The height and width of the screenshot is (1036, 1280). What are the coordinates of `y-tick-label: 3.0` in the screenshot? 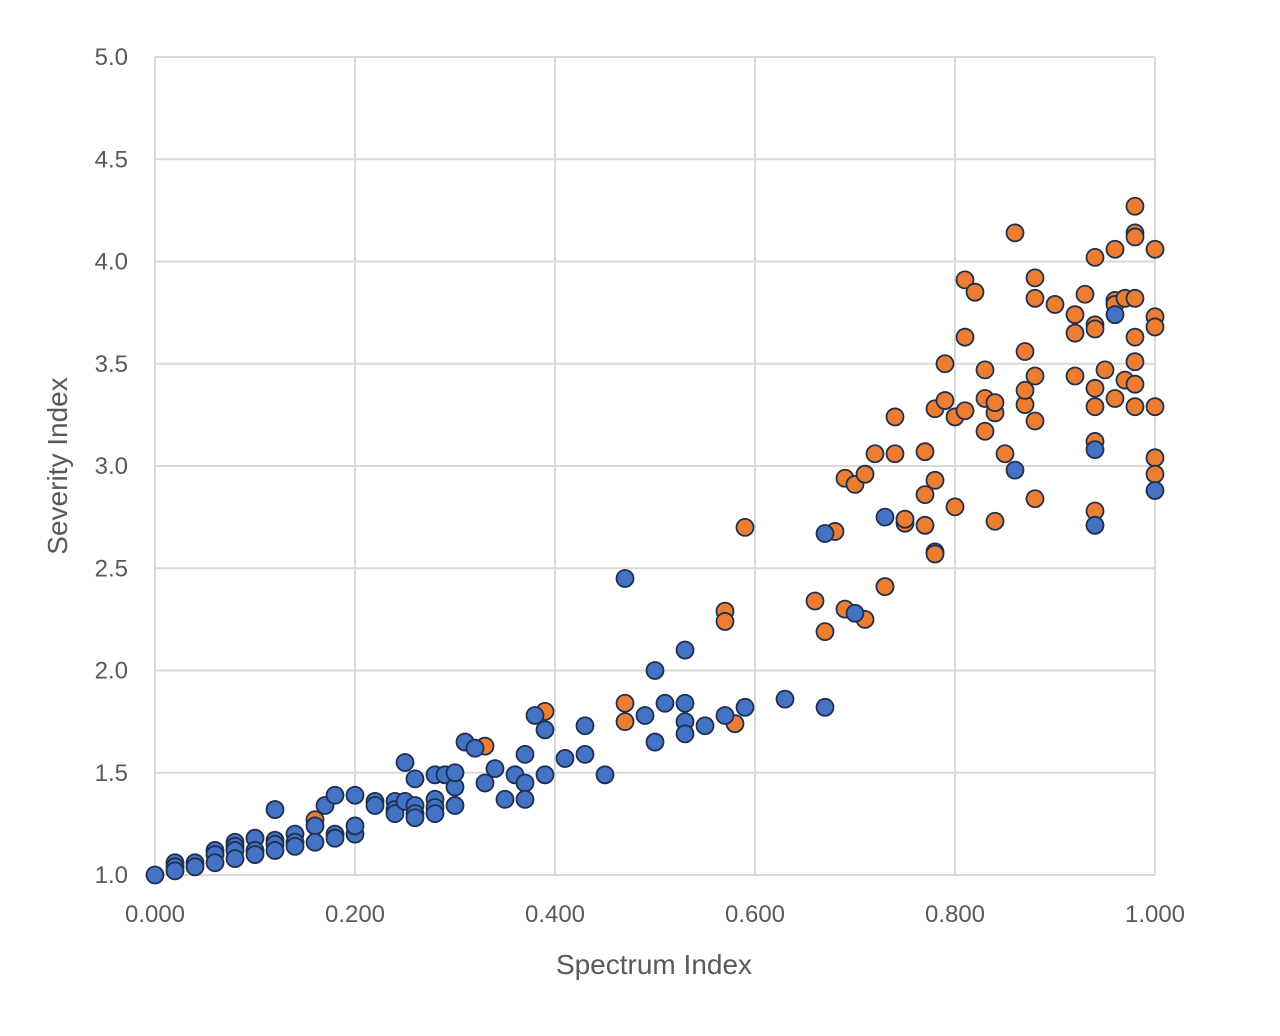 It's located at (111, 466).